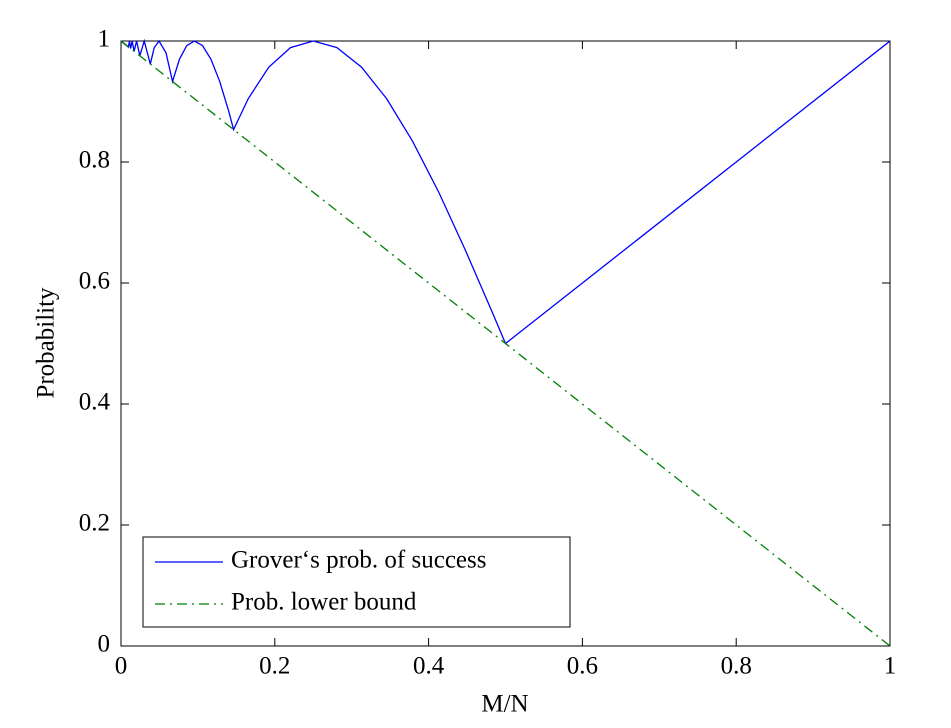 Image resolution: width=951 pixels, height=728 pixels. What do you see at coordinates (582, 666) in the screenshot?
I see `x-tick-label: 0.6` at bounding box center [582, 666].